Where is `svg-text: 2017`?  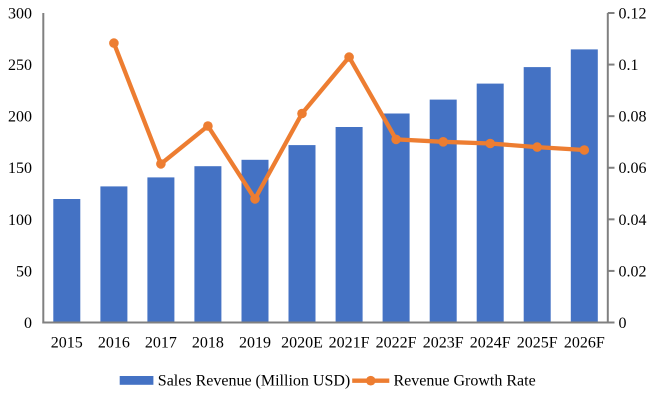 svg-text: 2017 is located at coordinates (161, 343).